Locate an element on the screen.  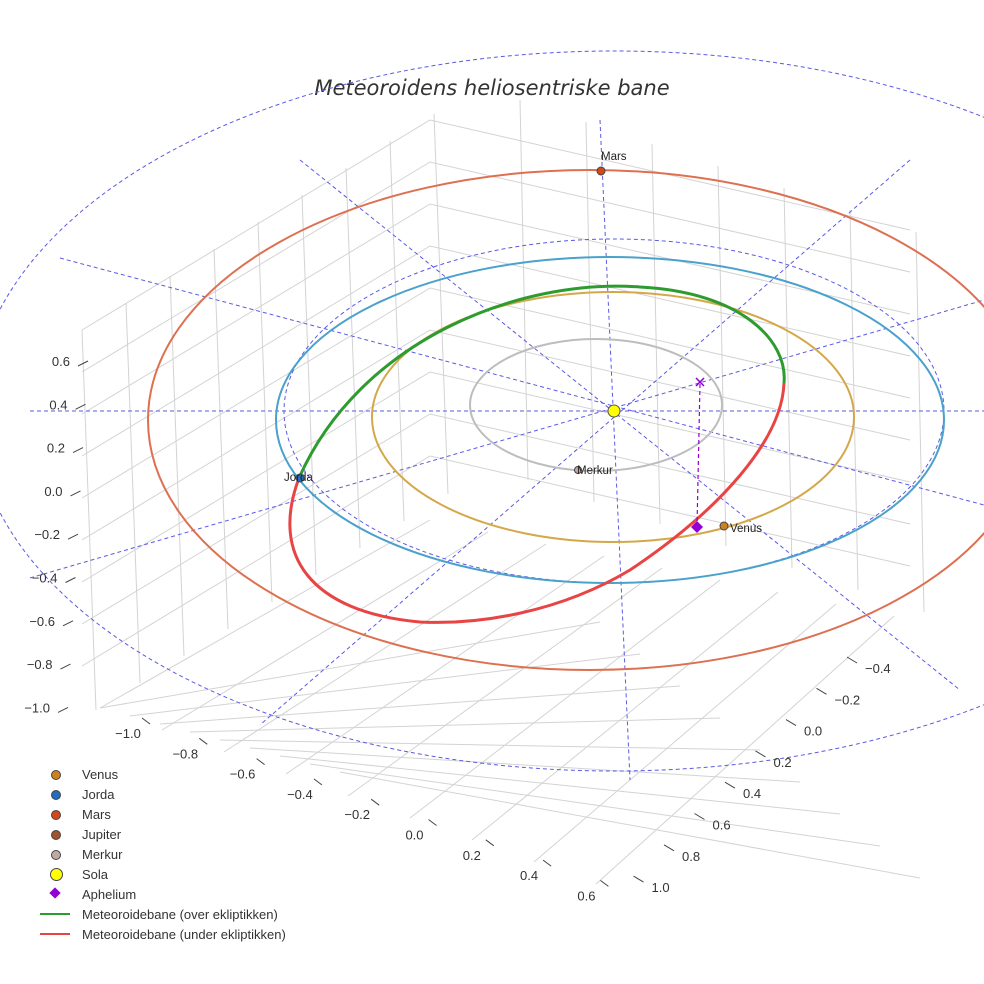
y-tick-label: −0.4 is located at coordinates (878, 668).